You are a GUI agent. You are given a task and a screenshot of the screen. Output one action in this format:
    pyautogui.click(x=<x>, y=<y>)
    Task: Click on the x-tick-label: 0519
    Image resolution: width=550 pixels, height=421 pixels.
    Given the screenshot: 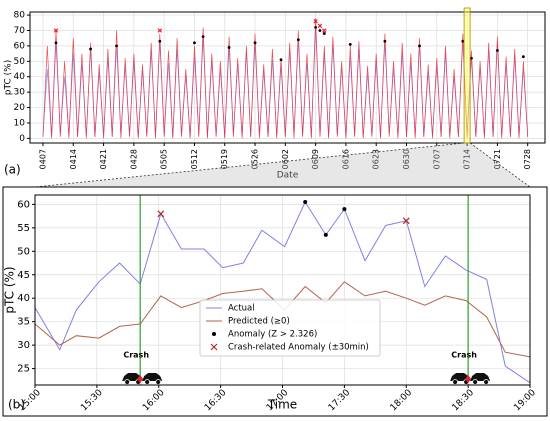 What is the action you would take?
    pyautogui.click(x=224, y=159)
    